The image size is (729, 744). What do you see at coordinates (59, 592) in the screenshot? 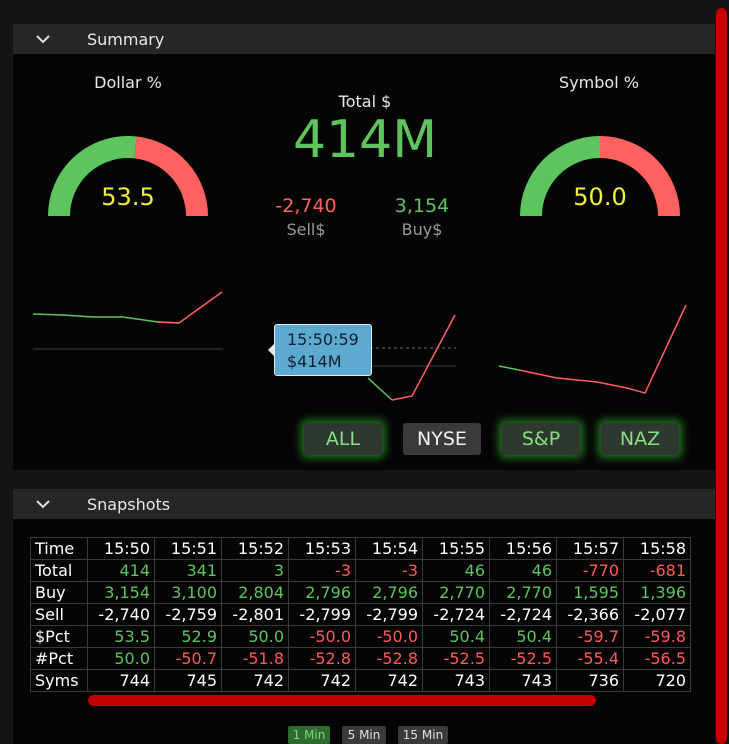
I see `row-label: Buy` at bounding box center [59, 592].